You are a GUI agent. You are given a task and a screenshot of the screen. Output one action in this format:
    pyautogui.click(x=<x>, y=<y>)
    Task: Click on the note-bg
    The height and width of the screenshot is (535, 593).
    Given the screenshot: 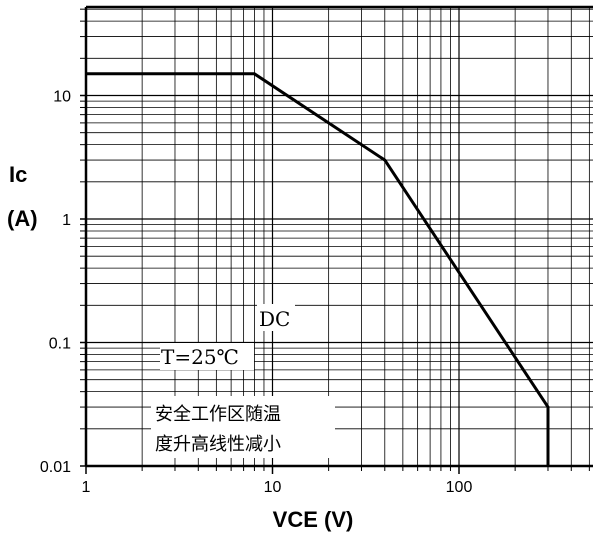 What is the action you would take?
    pyautogui.click(x=243, y=427)
    